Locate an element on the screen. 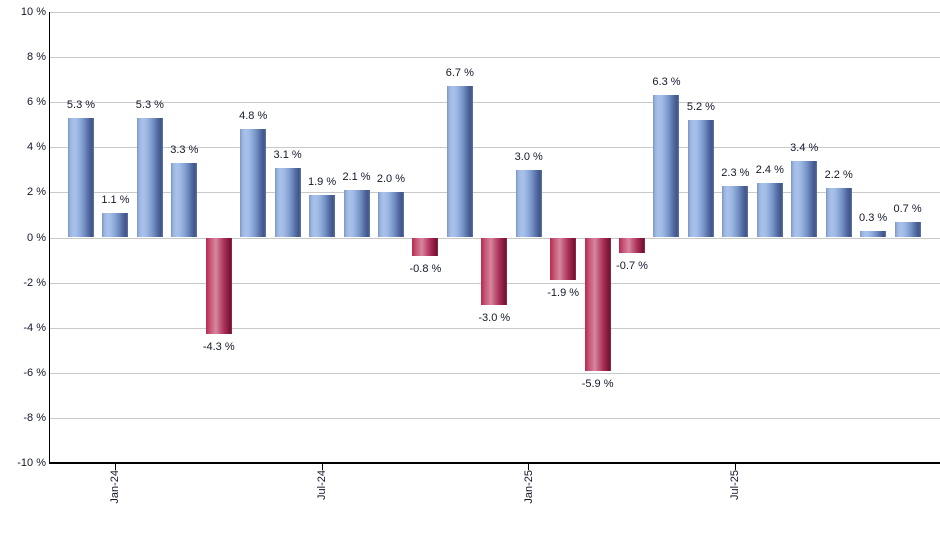 The width and height of the screenshot is (940, 550). bar-value-label: -1.9 % is located at coordinates (563, 293).